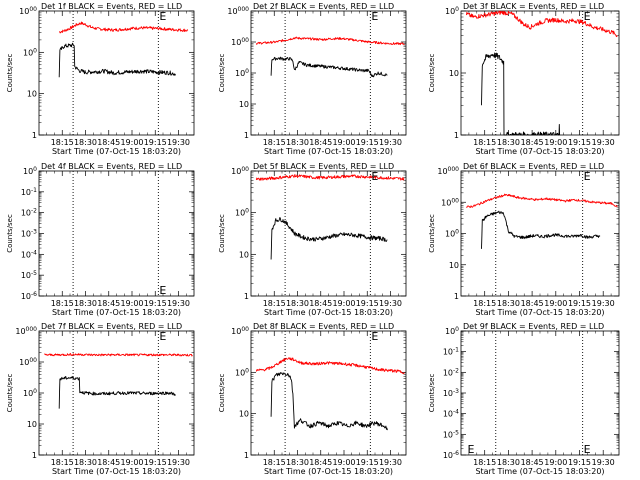 This screenshot has height=480, width=640. What do you see at coordinates (323, 6) in the screenshot?
I see `panel-title: Det 2f BLACK = Events, RED = LLD` at bounding box center [323, 6].